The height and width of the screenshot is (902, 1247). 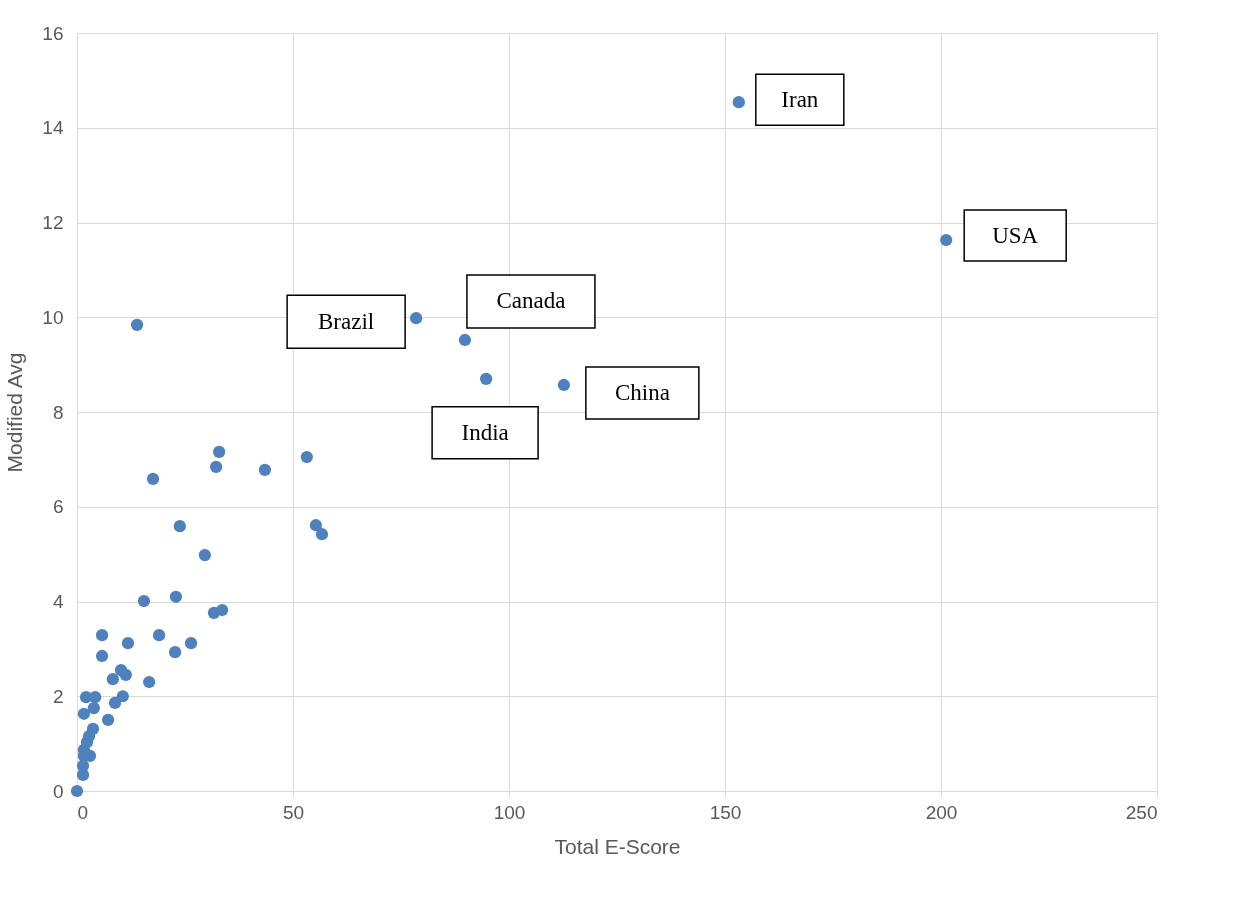 What do you see at coordinates (53, 128) in the screenshot?
I see `y-tick-label: 14` at bounding box center [53, 128].